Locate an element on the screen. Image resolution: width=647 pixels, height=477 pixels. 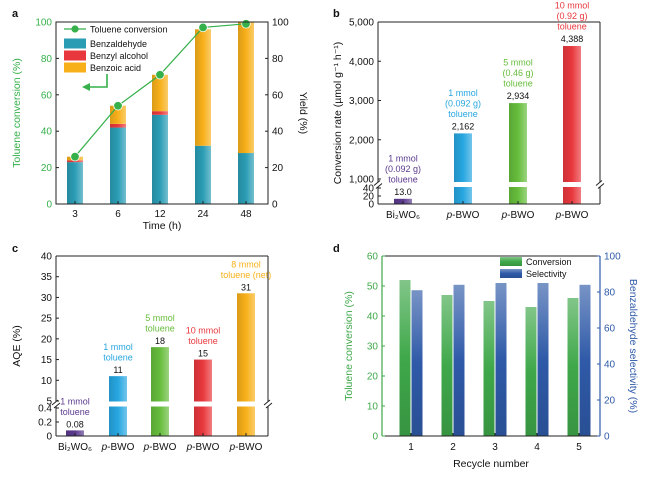
annotation-c: 8 mmol is located at coordinates (246, 264).